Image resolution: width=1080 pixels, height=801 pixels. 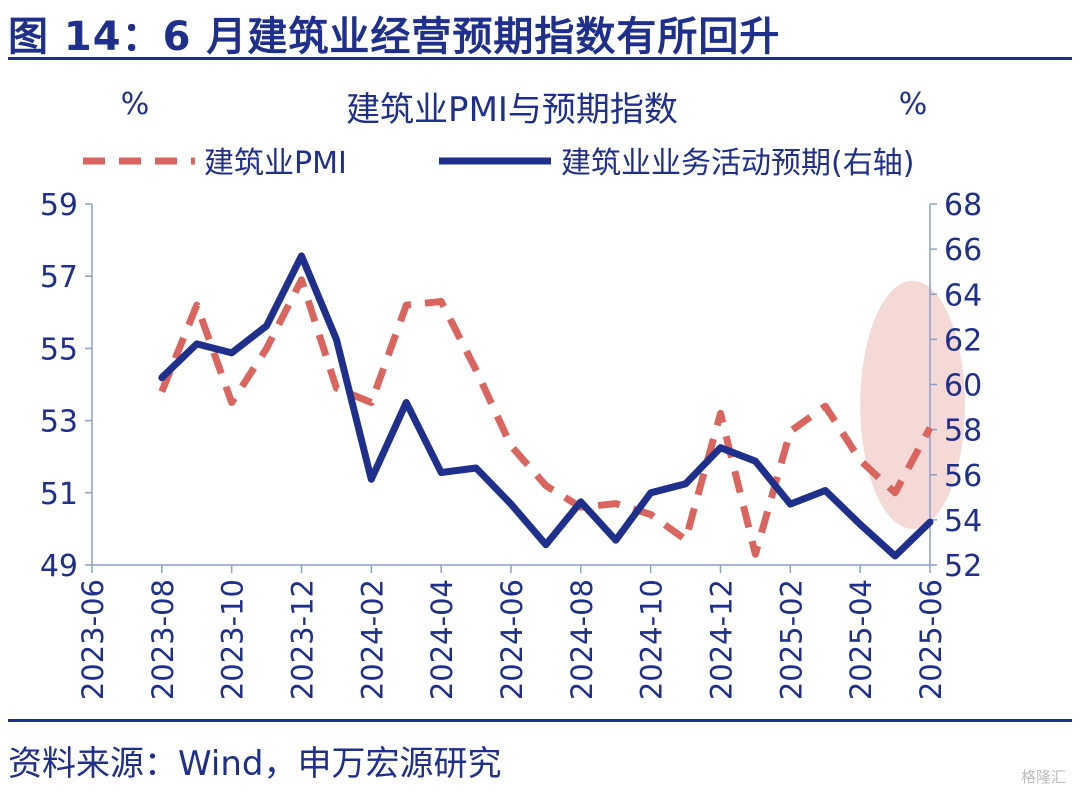 I want to click on x-tick-label: 2025-04, so click(x=861, y=639).